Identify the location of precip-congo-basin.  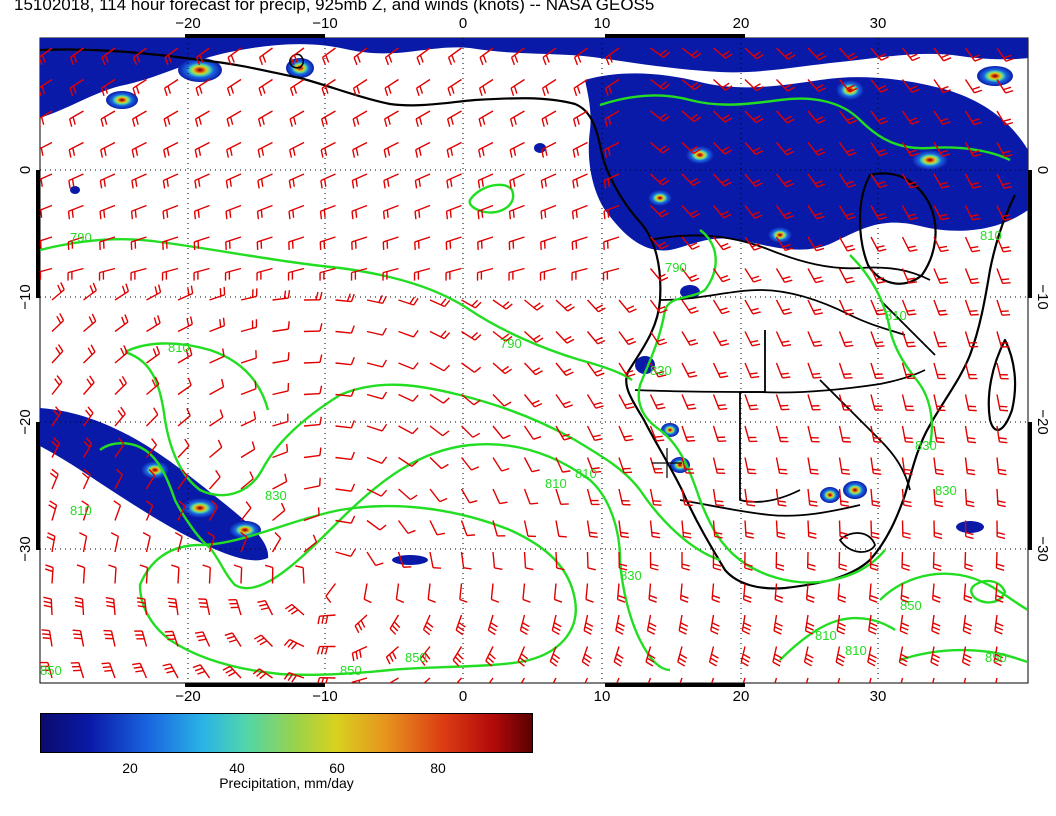
(806, 162).